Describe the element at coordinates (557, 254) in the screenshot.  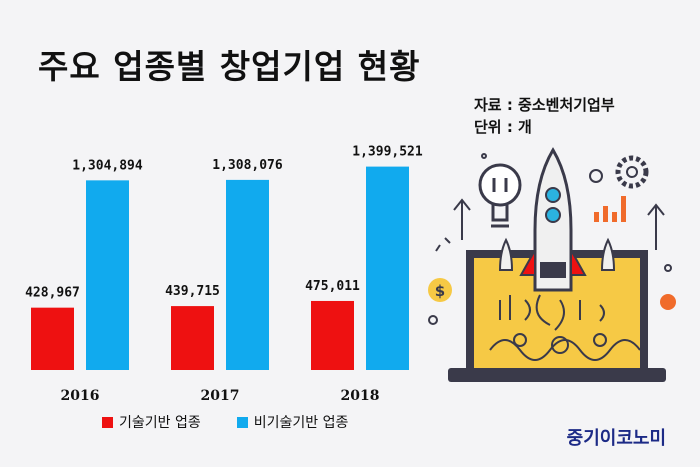
I see `small-rocket-icon` at that location.